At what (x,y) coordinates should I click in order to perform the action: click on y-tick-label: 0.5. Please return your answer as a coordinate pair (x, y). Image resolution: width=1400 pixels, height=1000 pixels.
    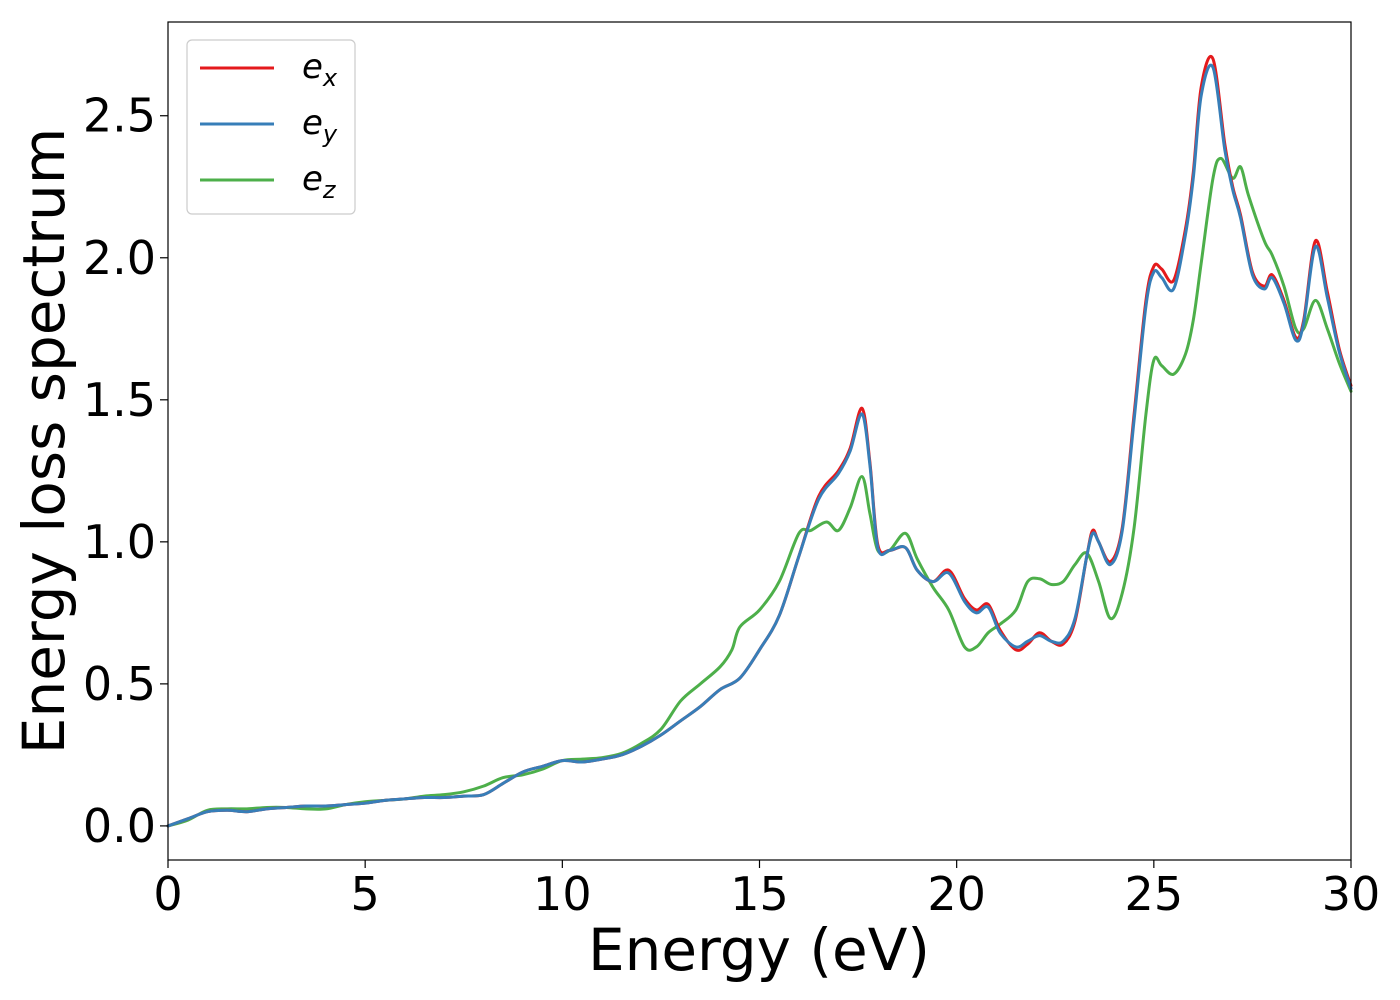
    Looking at the image, I should click on (119, 684).